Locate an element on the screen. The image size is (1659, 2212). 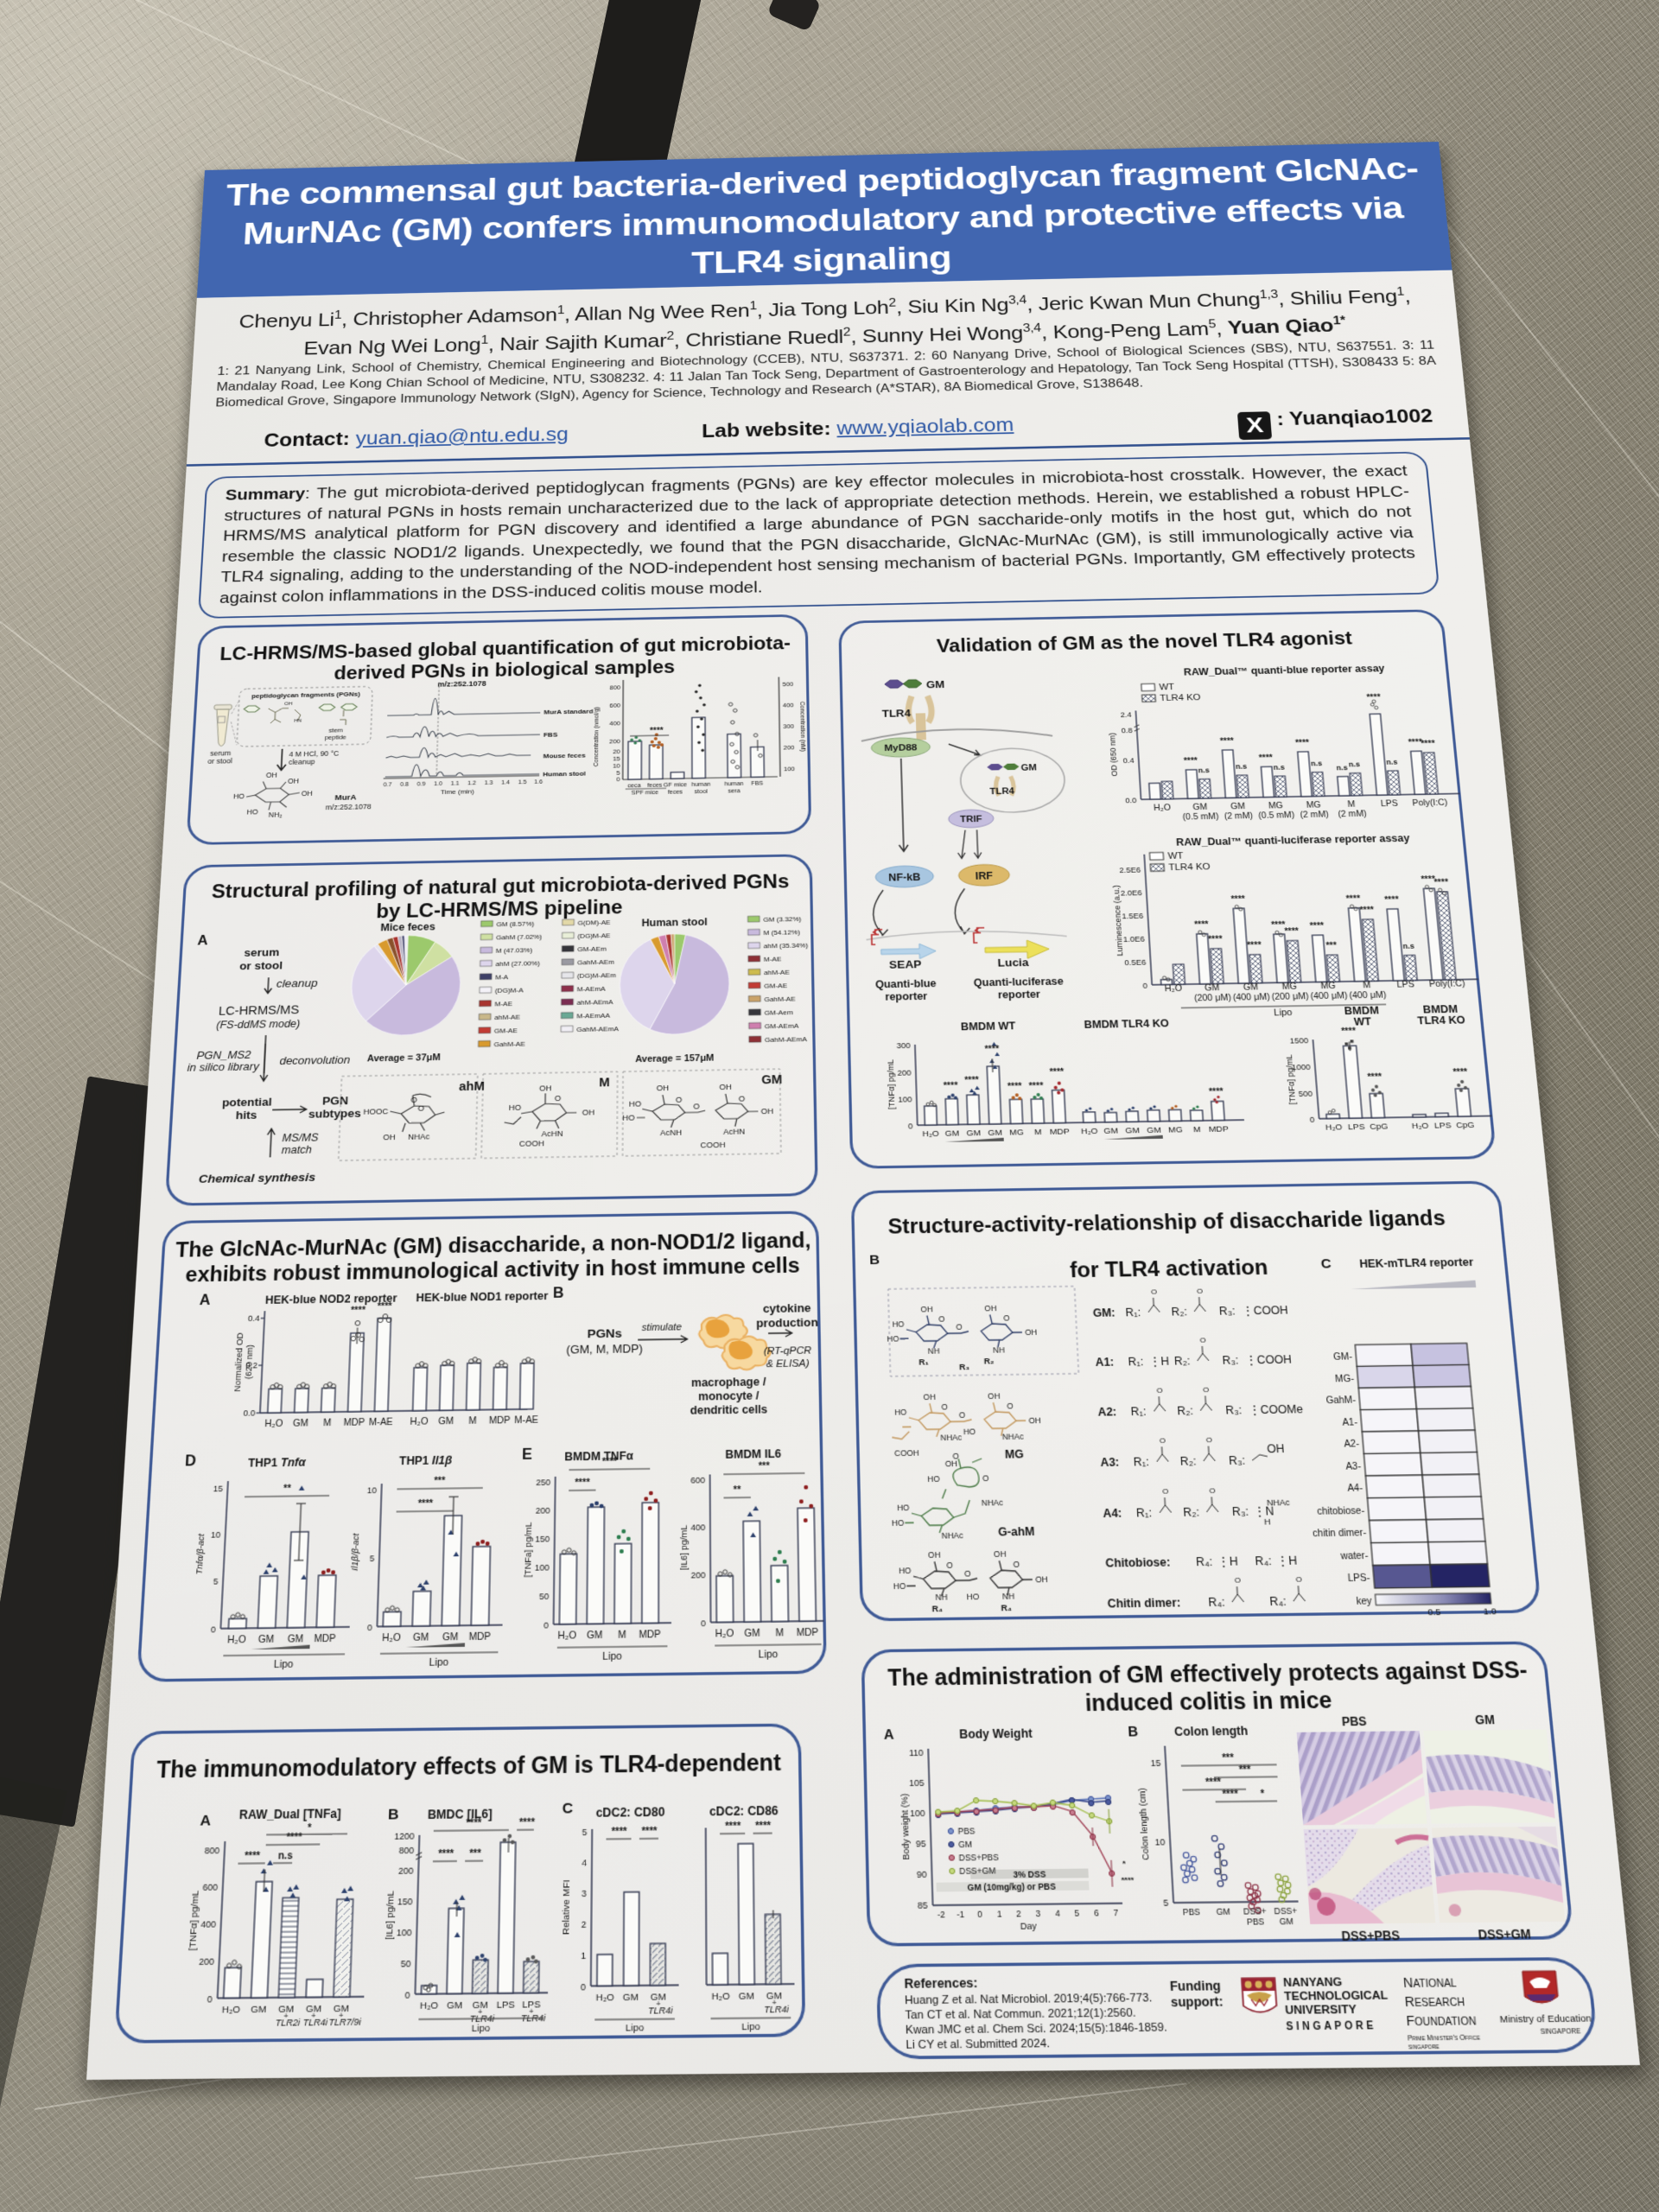
svg-text: RESEARCH is located at coordinates (1434, 2002).